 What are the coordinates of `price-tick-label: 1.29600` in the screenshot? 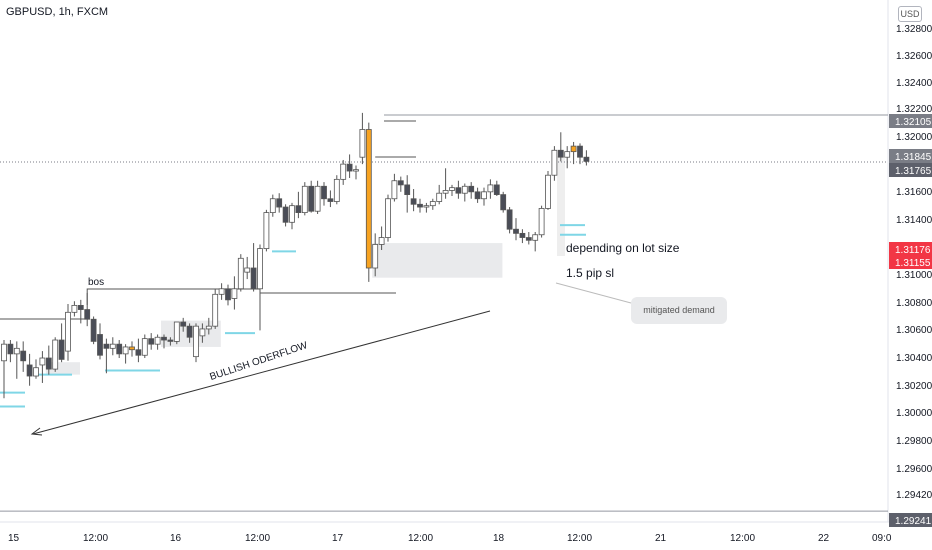 It's located at (914, 469).